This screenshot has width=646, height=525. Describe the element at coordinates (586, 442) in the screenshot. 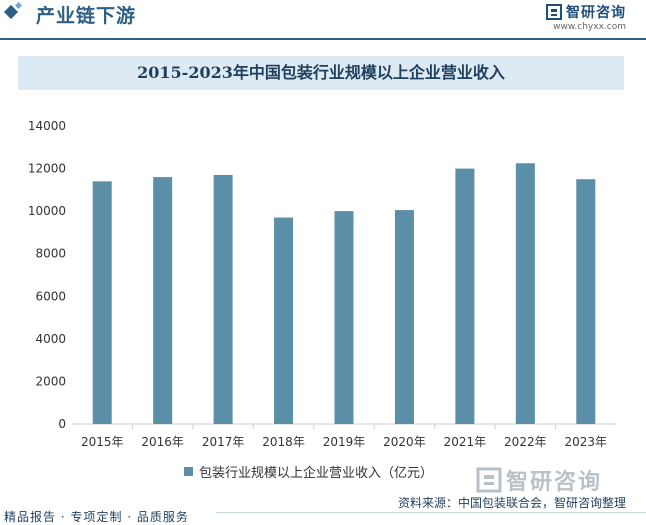

I see `x-tick-label: 2023年` at that location.